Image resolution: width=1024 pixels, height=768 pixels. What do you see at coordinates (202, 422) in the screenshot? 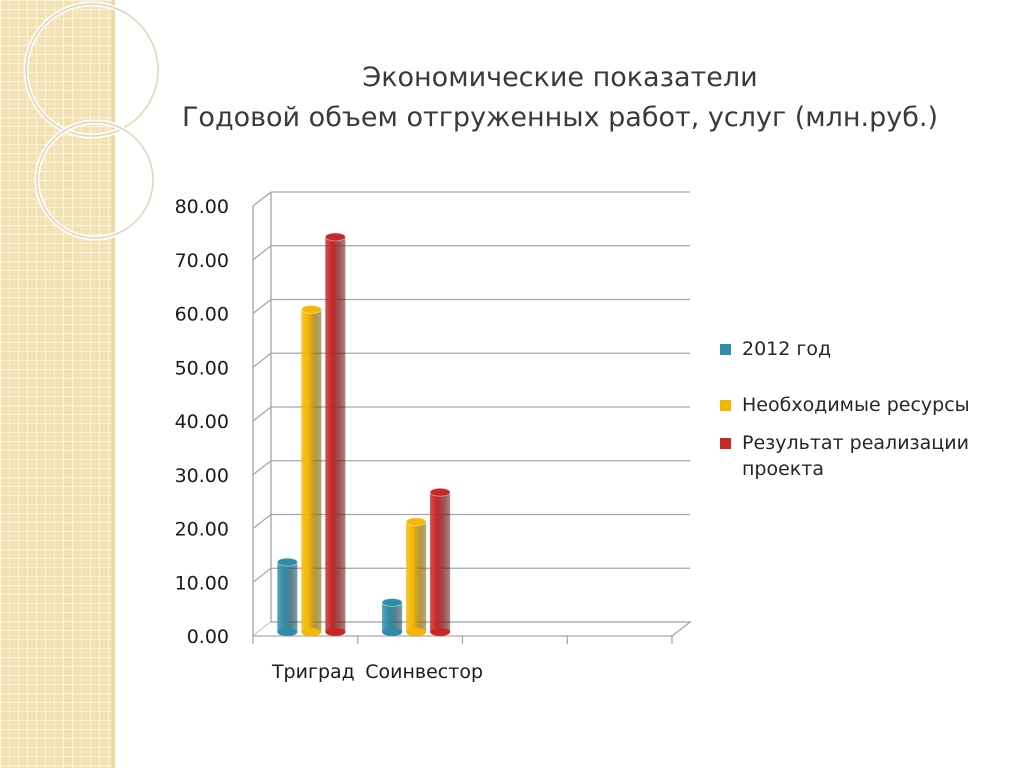
I see `y-tick-label: 40.00` at bounding box center [202, 422].